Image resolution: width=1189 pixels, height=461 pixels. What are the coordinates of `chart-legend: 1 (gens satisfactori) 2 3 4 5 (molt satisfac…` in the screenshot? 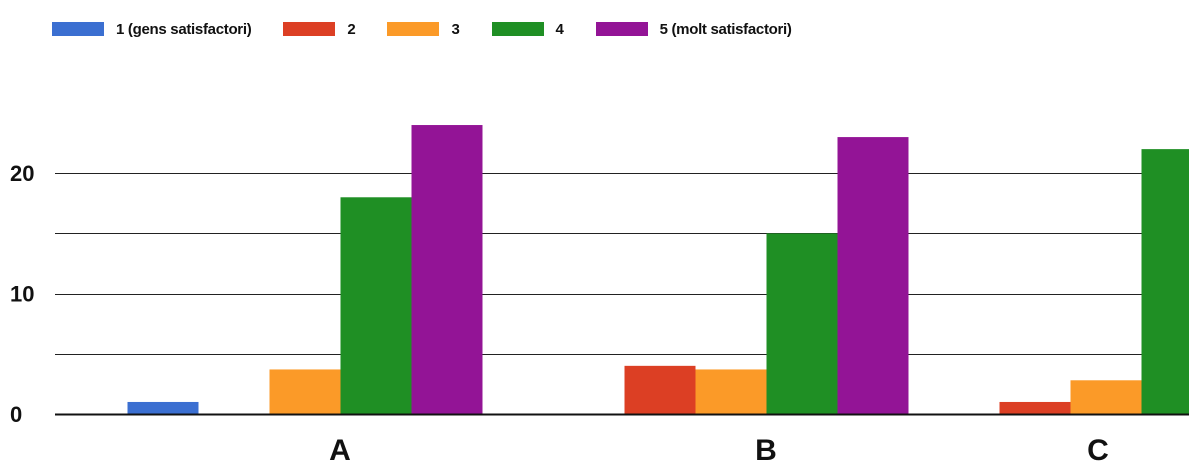 It's located at (438, 29).